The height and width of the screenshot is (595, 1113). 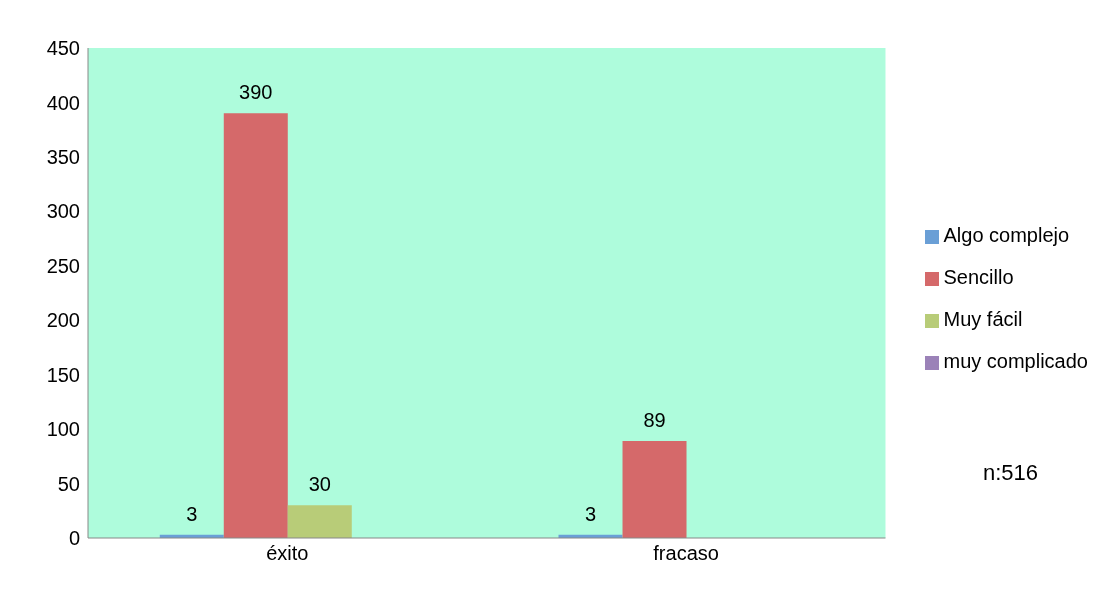 What do you see at coordinates (63, 320) in the screenshot?
I see `y-tick-label: 200` at bounding box center [63, 320].